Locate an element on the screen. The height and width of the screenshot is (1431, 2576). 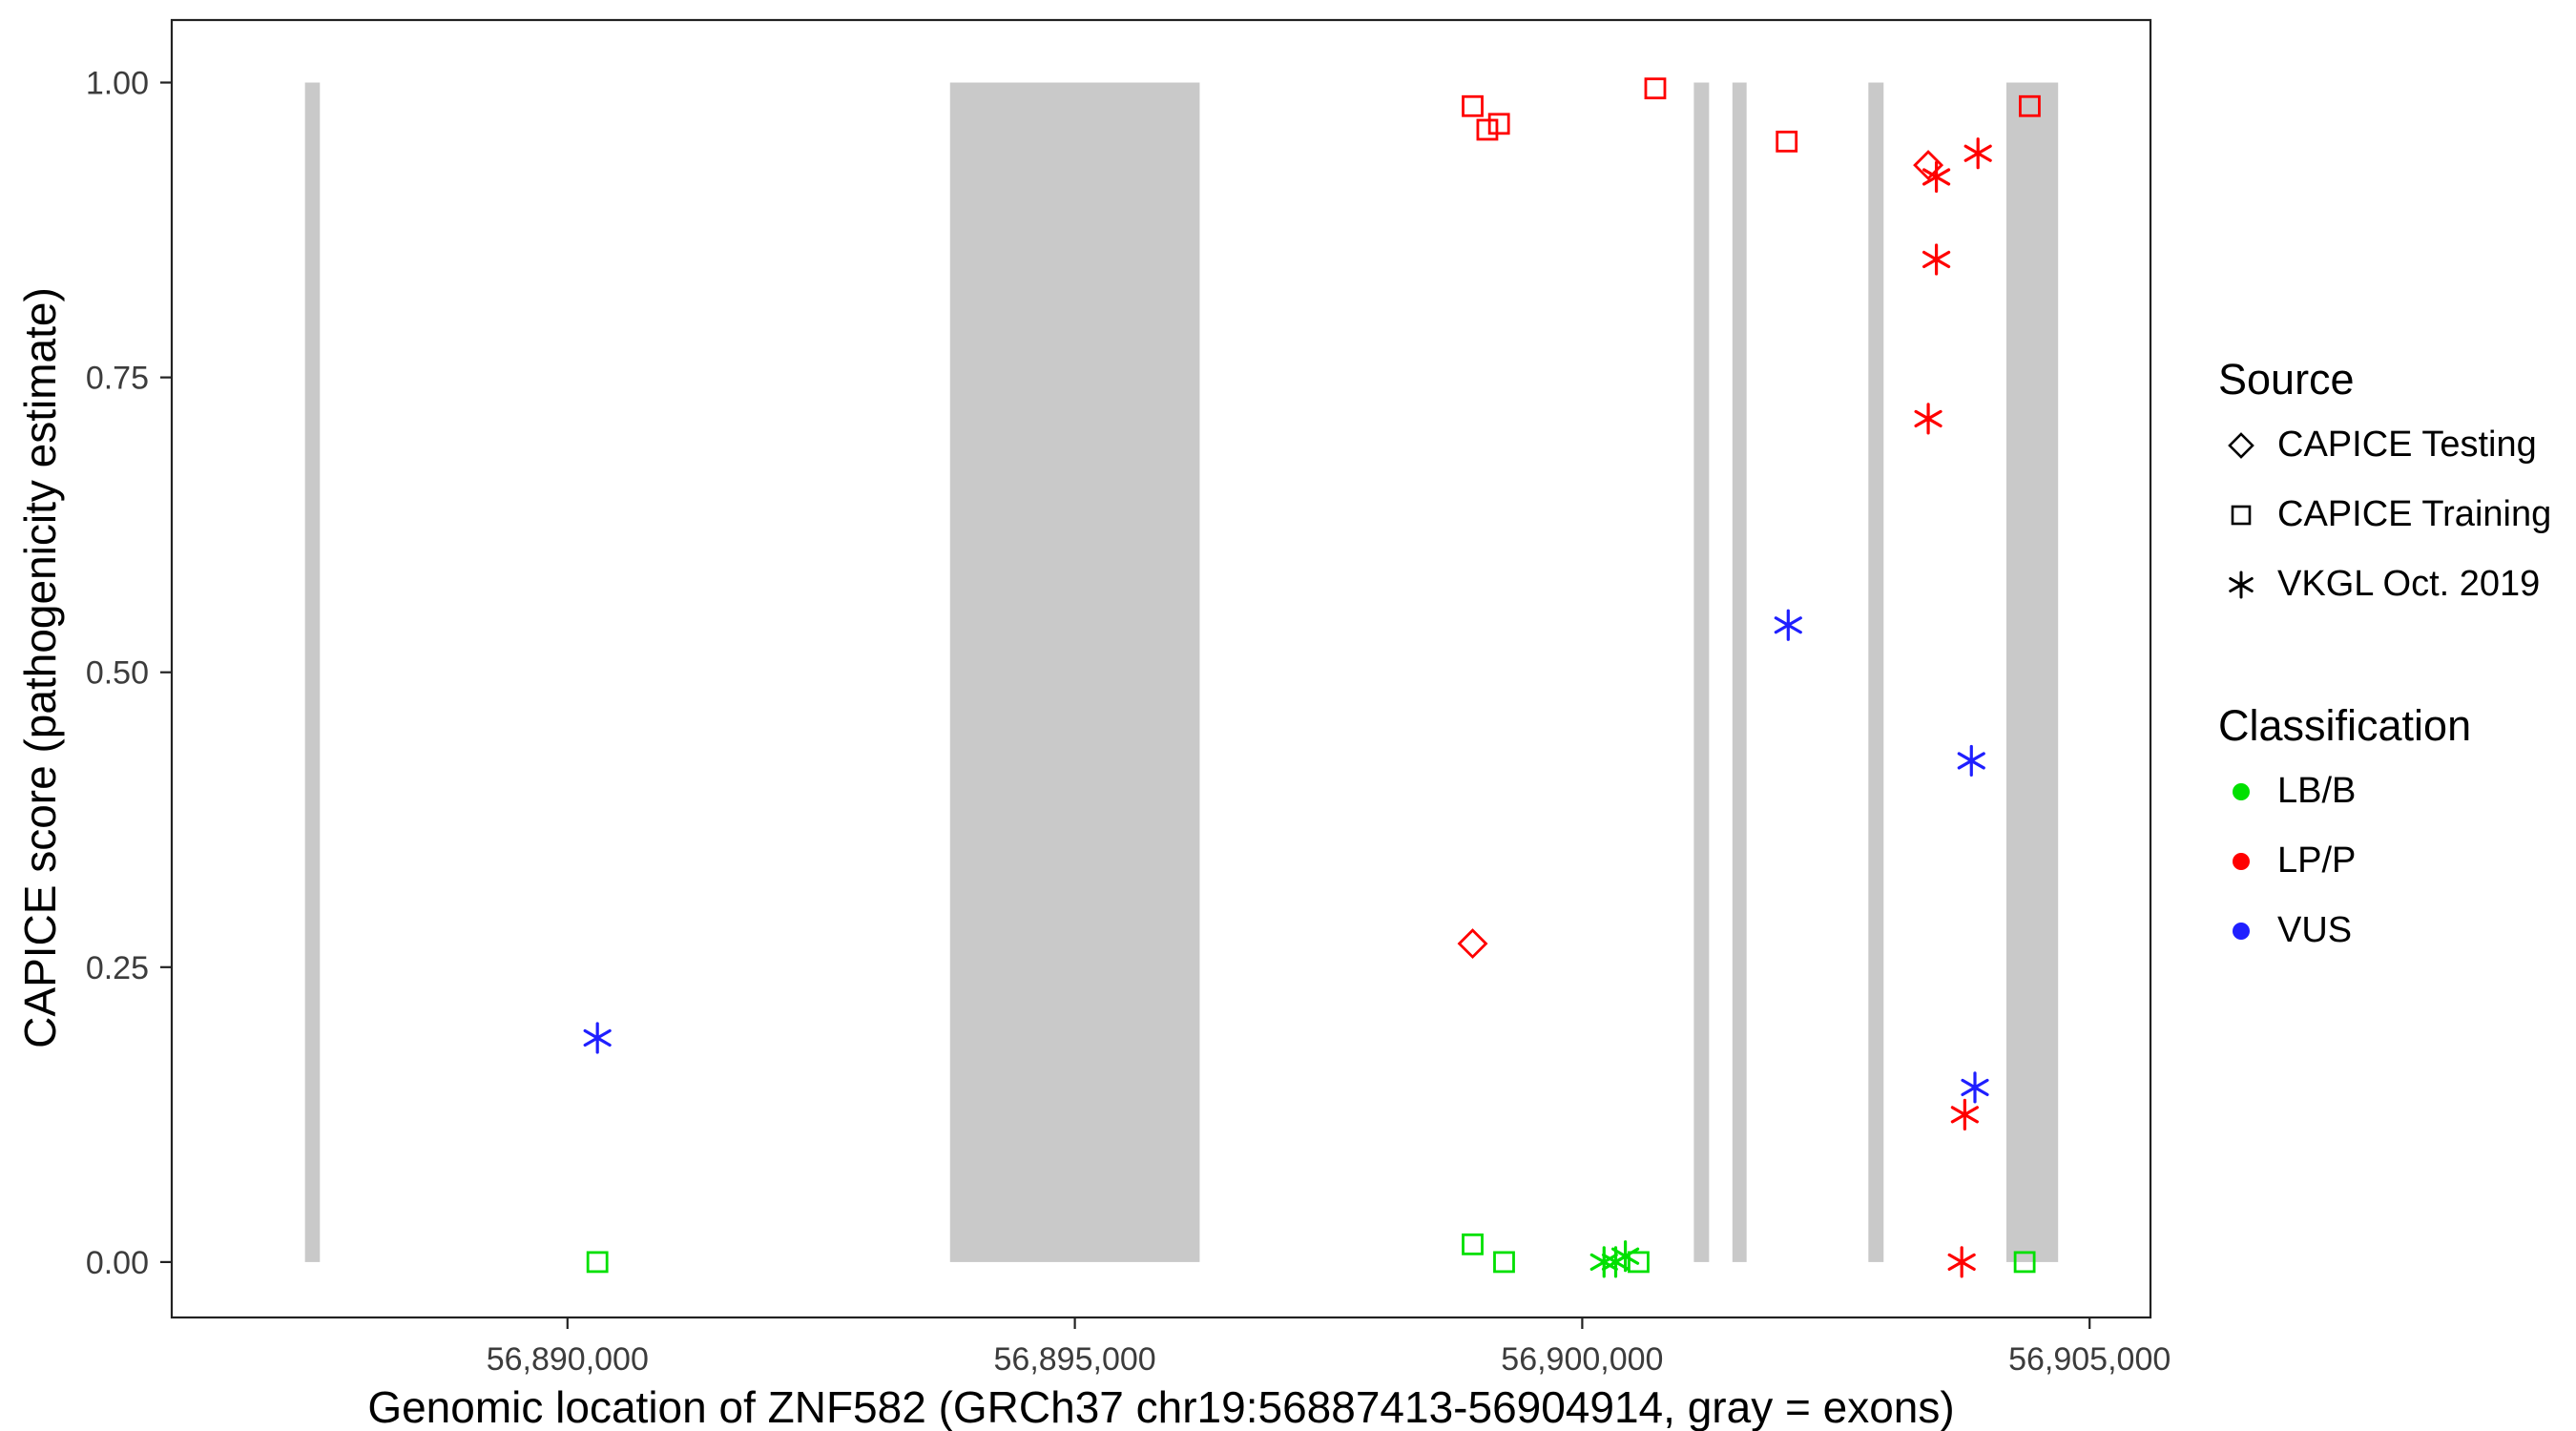
legend-item-capice-testing: CAPICE Testing is located at coordinates (2384, 445).